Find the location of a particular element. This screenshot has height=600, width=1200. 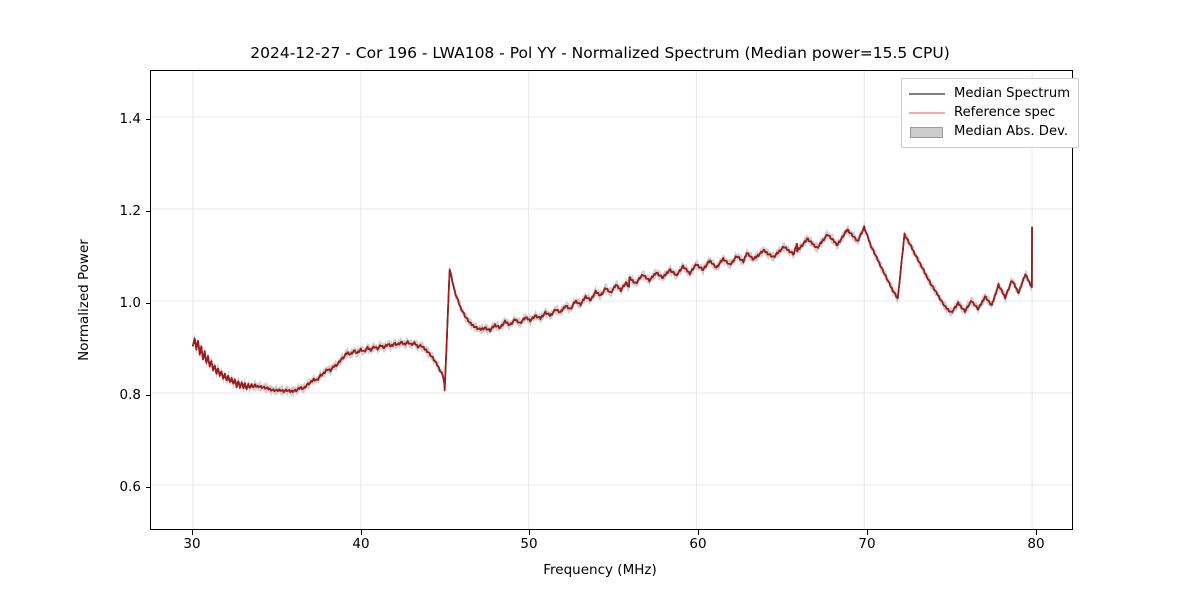

legend-label: Reference spec is located at coordinates (1005, 112).